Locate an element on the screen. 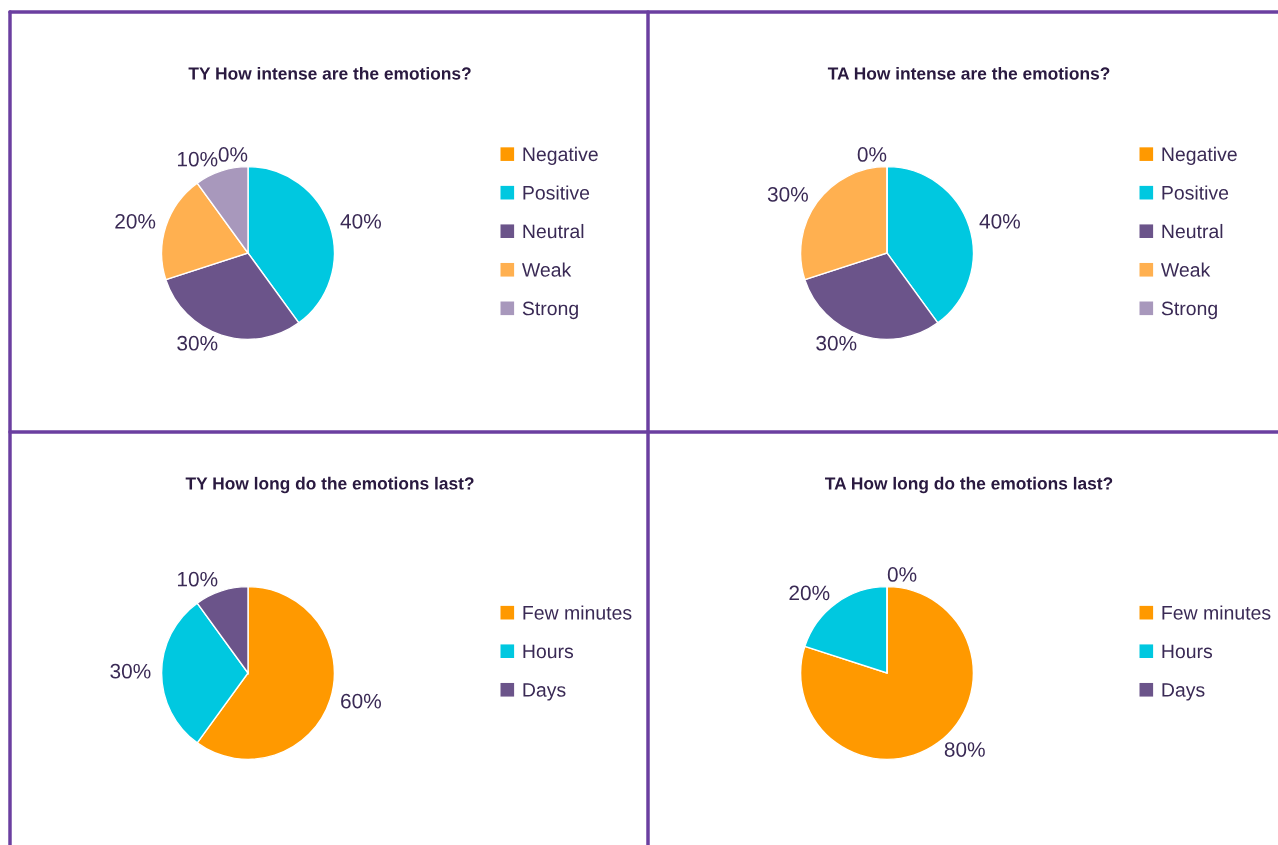 Image resolution: width=1278 pixels, height=845 pixels. chart-title: TY How long do the emotions last? is located at coordinates (329, 485).